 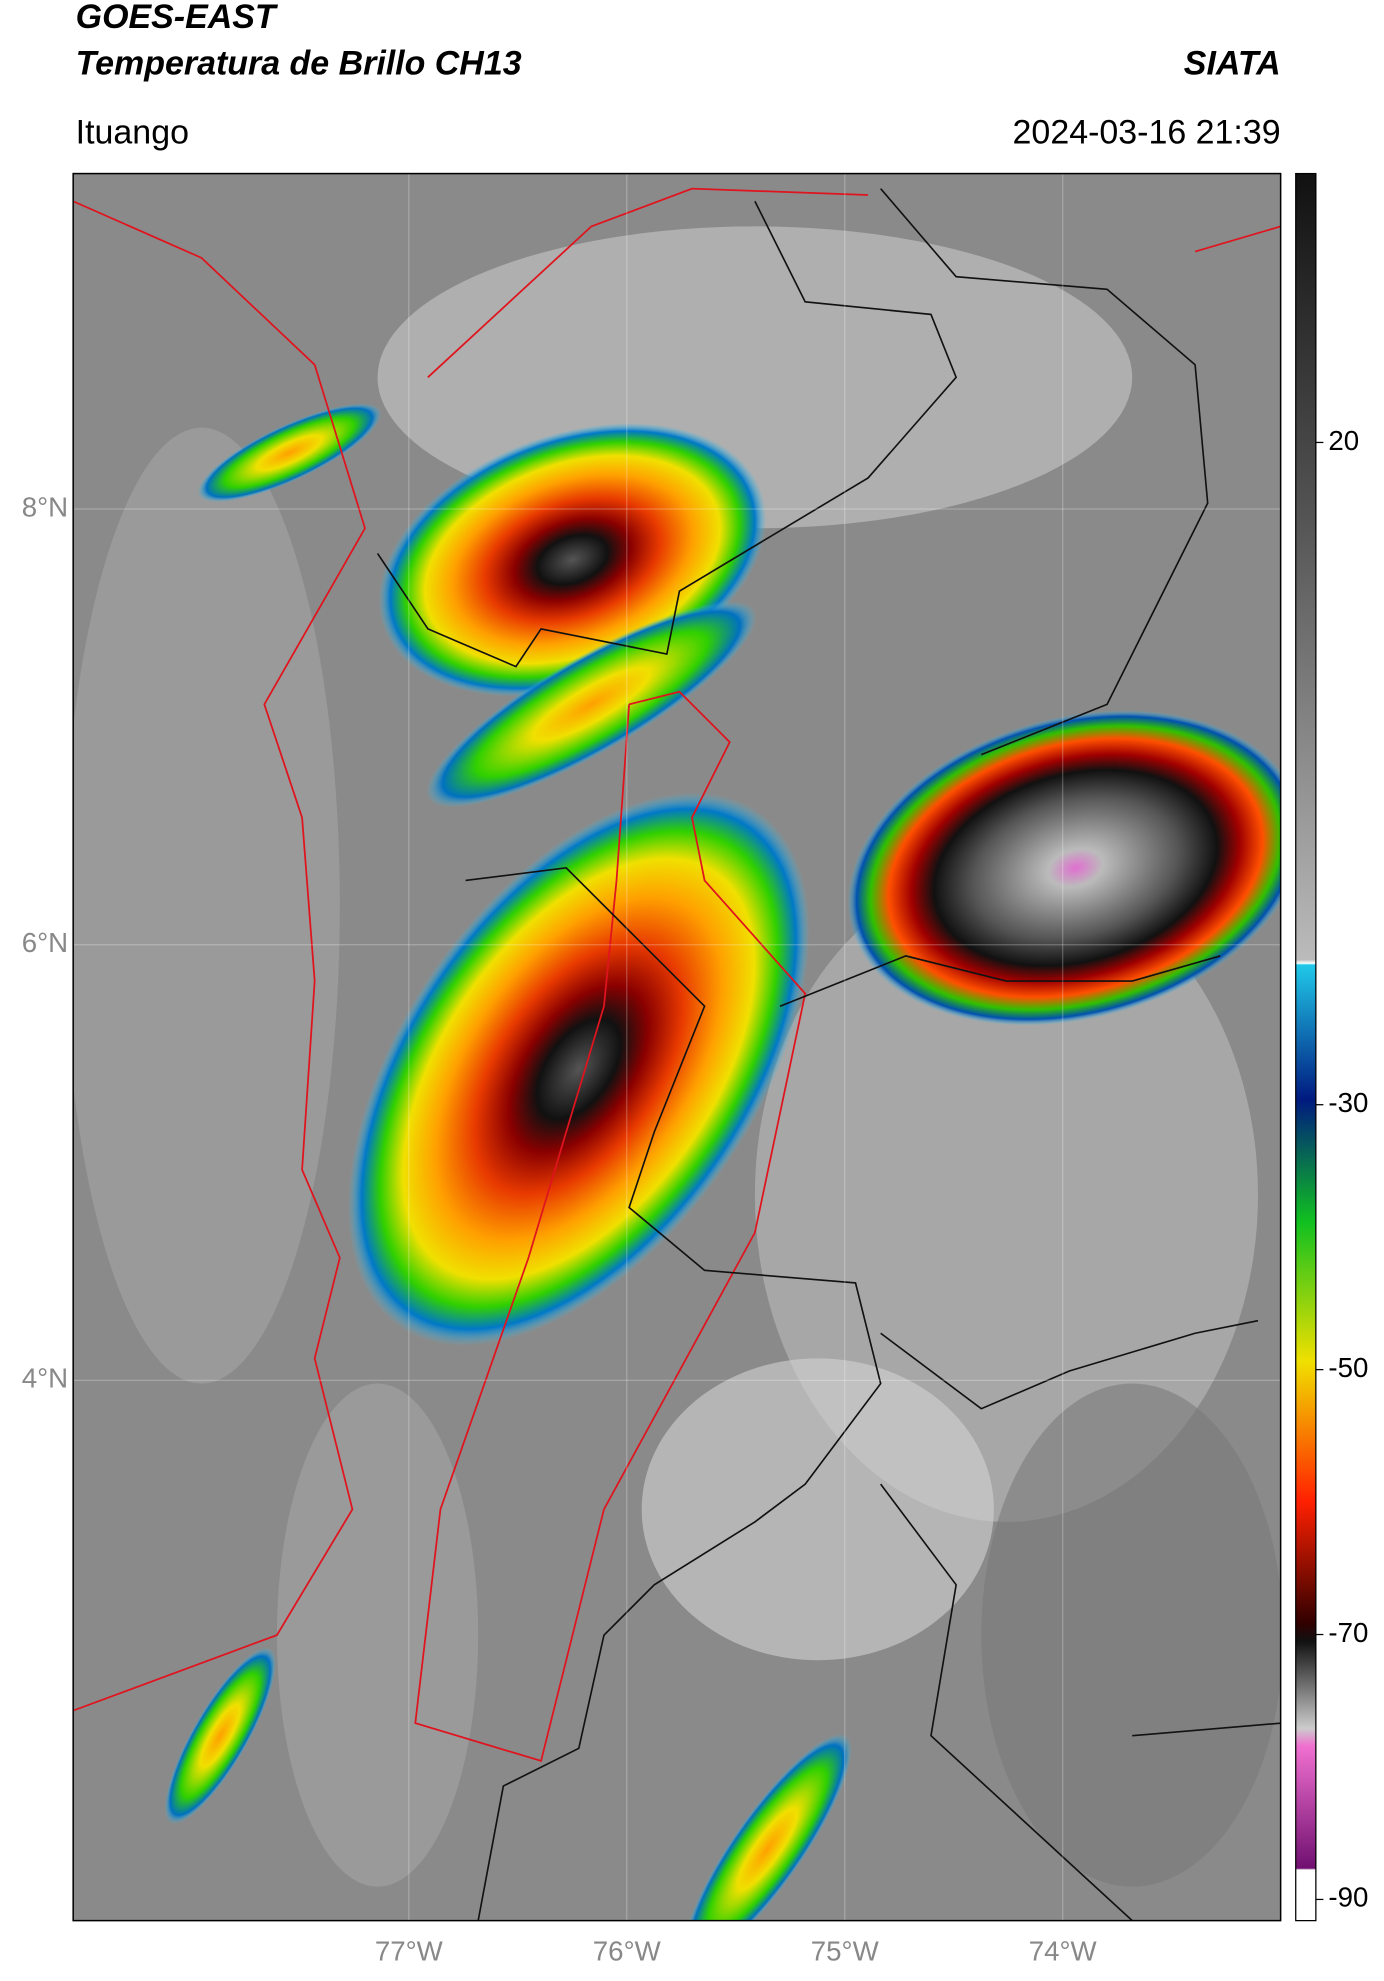 I want to click on y-tick-label: 4°N, so click(x=45, y=1378).